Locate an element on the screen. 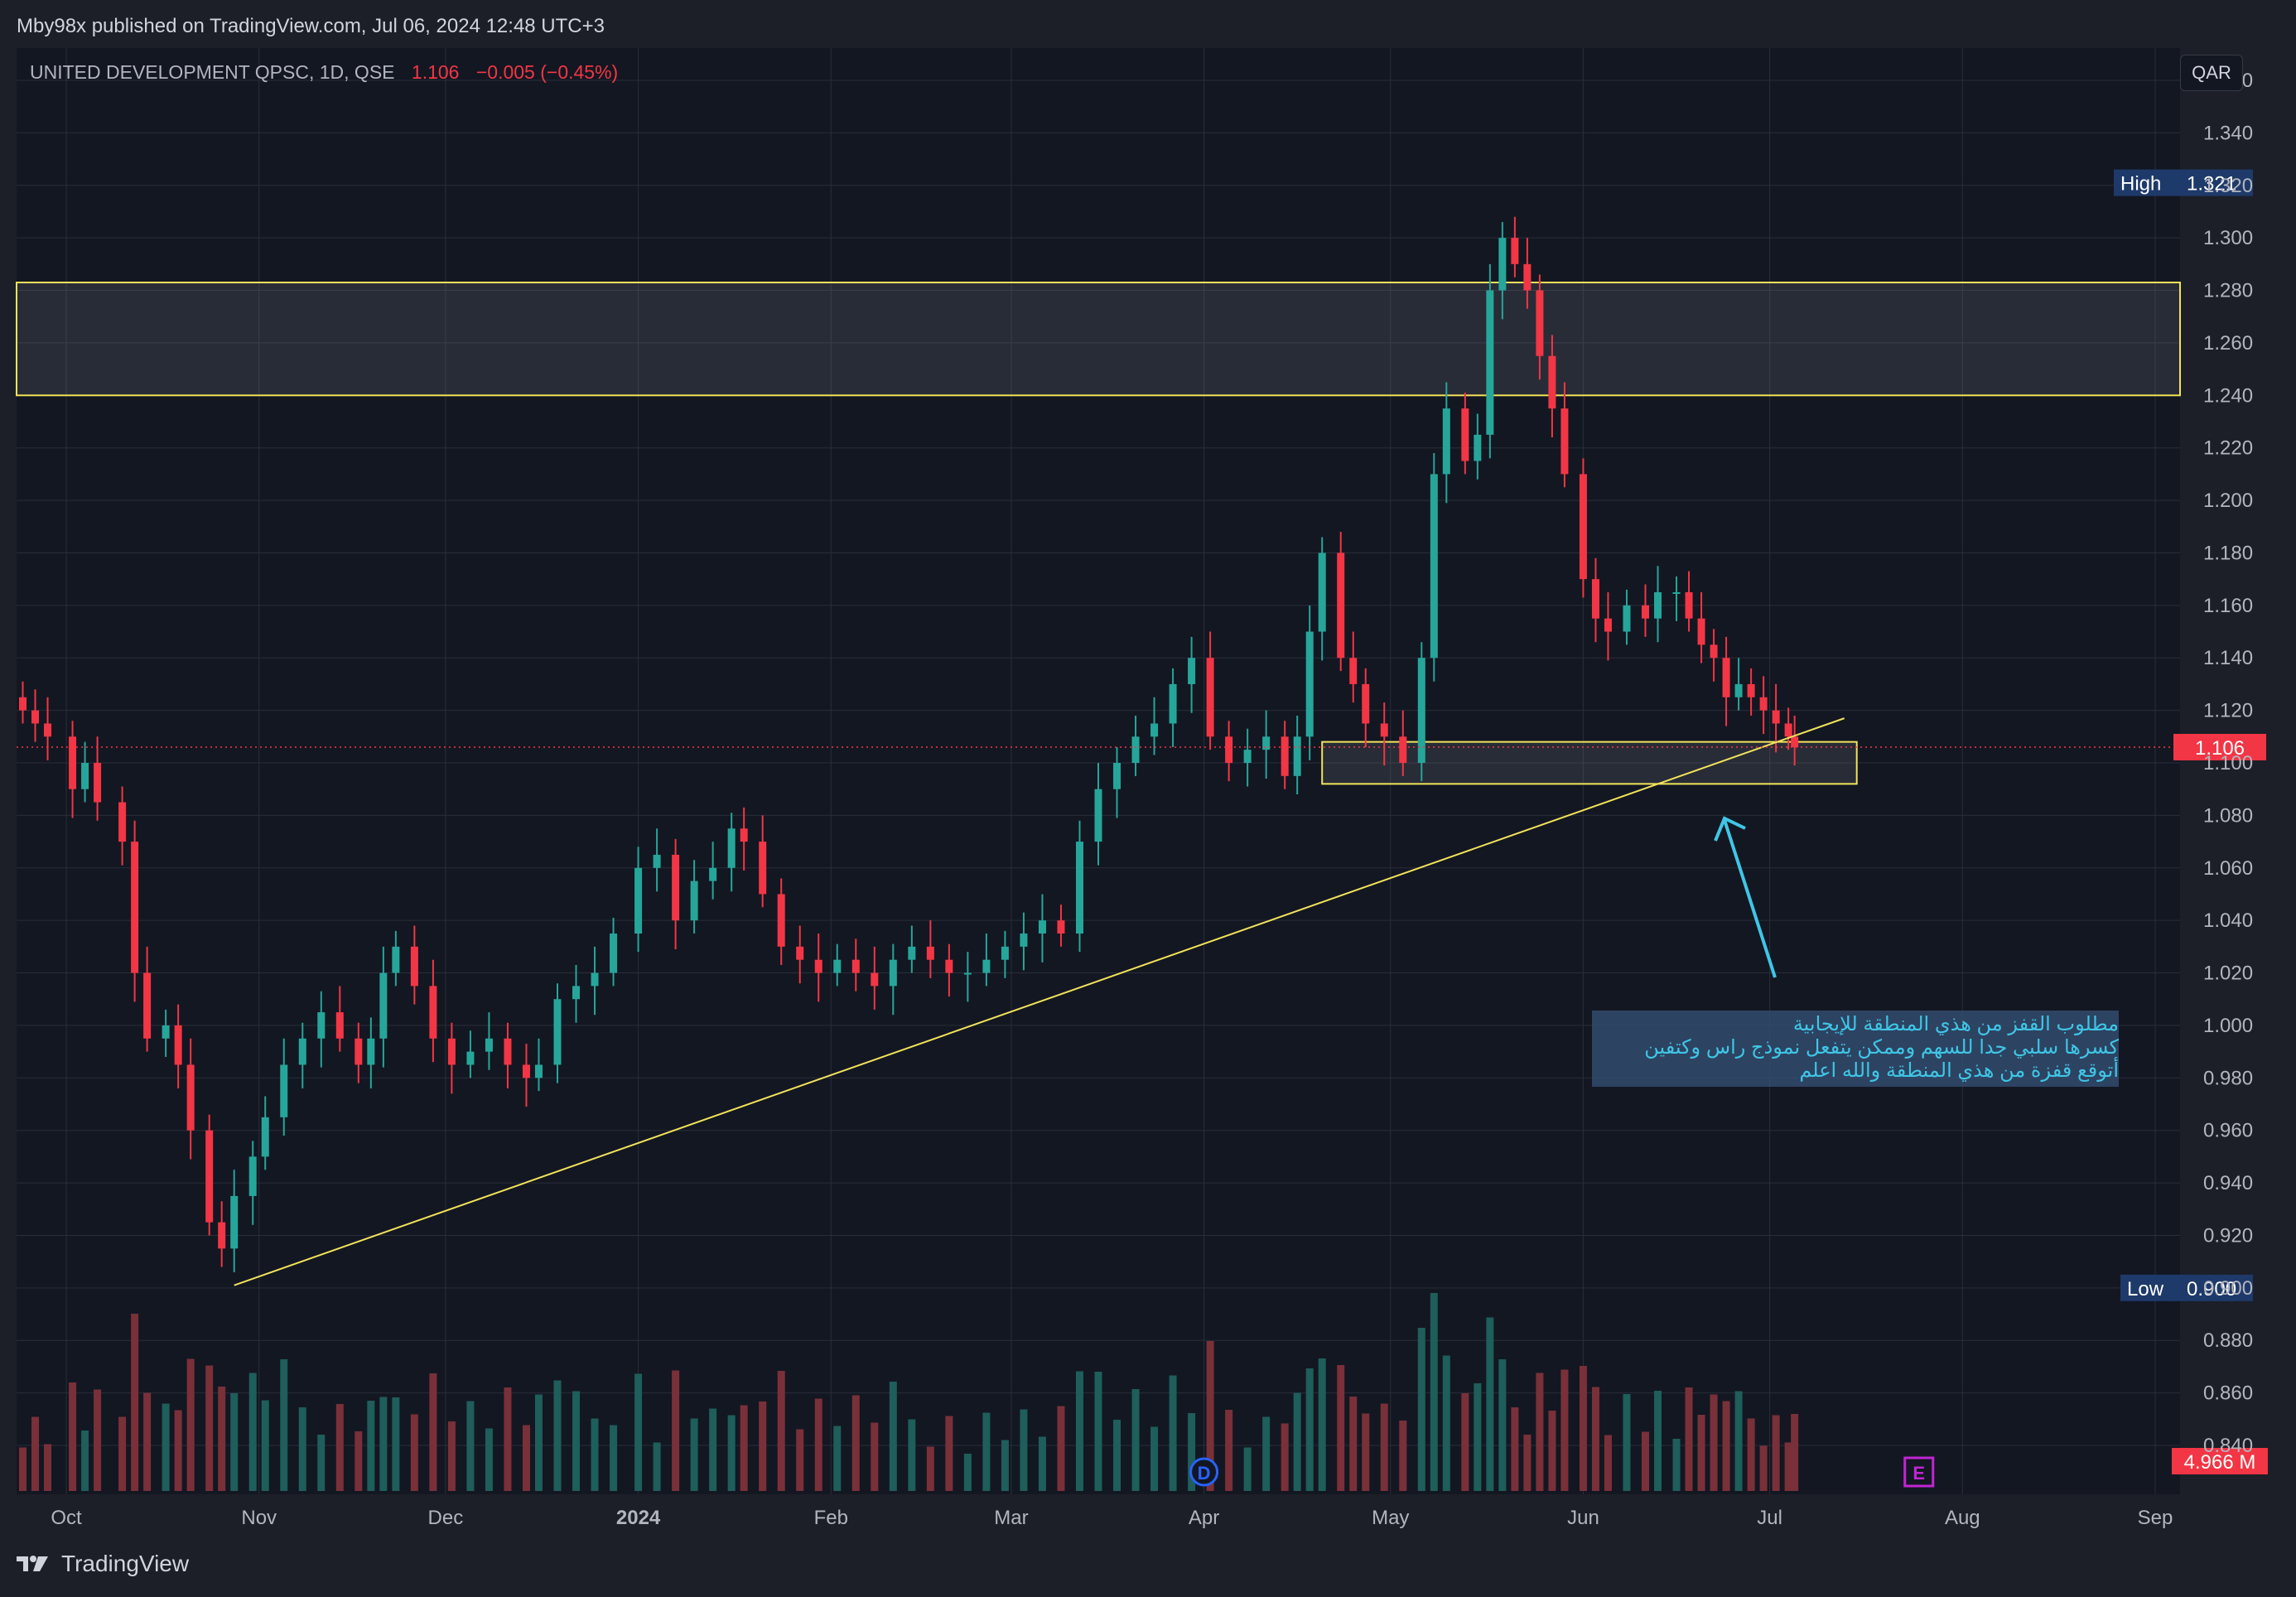  price-tick-label: 0.980 is located at coordinates (2228, 1078).